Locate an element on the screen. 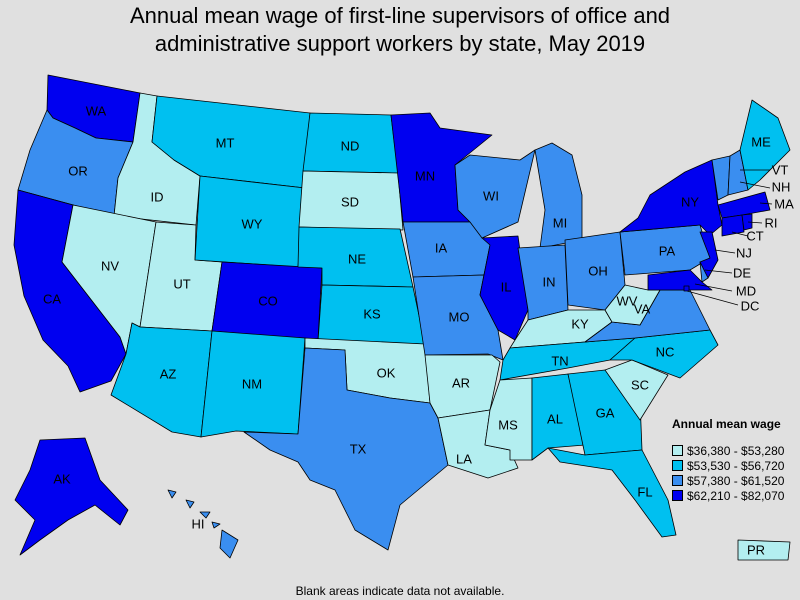 Image resolution: width=800 pixels, height=600 pixels. label-MT: MT is located at coordinates (225, 142).